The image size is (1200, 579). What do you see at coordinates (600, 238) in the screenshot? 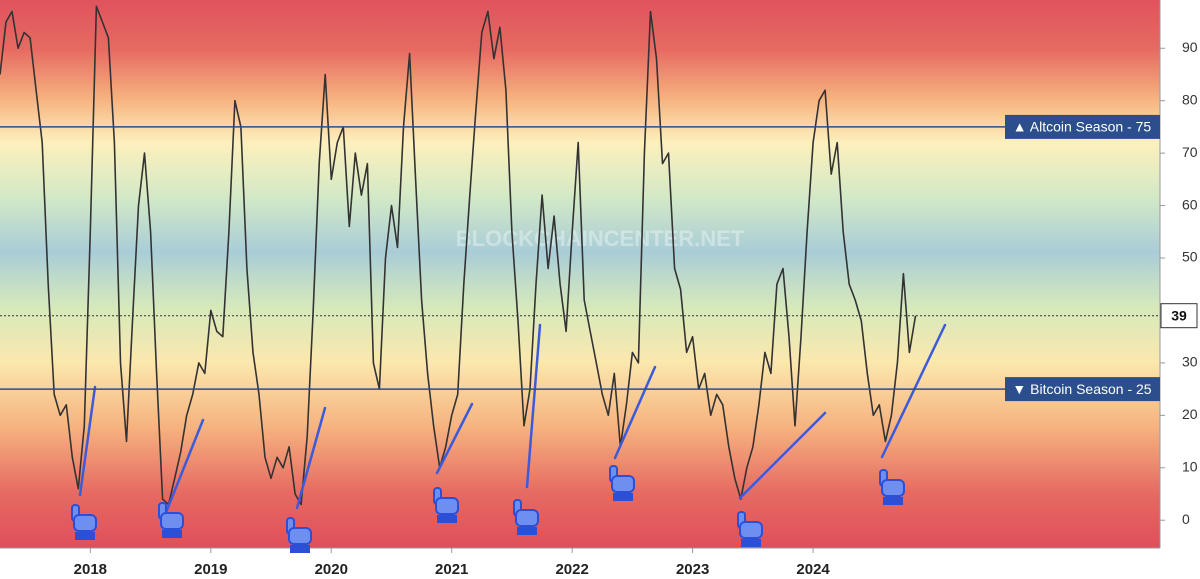
I see `watermark: BLOCKCHAINCENTER.NET` at bounding box center [600, 238].